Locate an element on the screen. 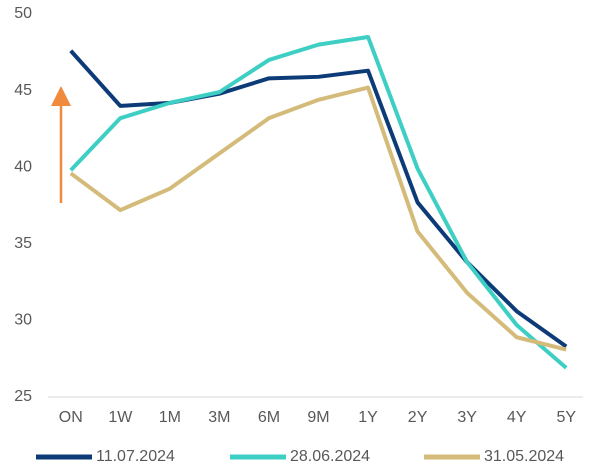 The image size is (590, 467). y-tick-label: 40 is located at coordinates (23, 166).